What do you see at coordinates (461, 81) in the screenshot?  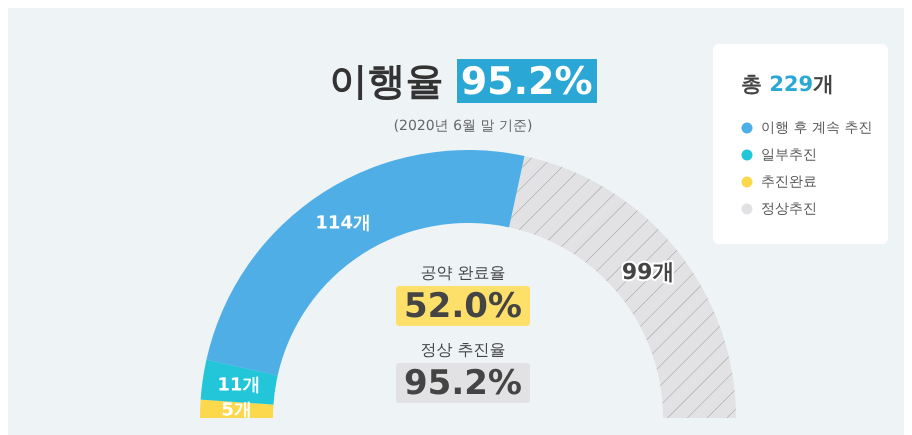 I see `chart-title: 이행율 95.2%` at bounding box center [461, 81].